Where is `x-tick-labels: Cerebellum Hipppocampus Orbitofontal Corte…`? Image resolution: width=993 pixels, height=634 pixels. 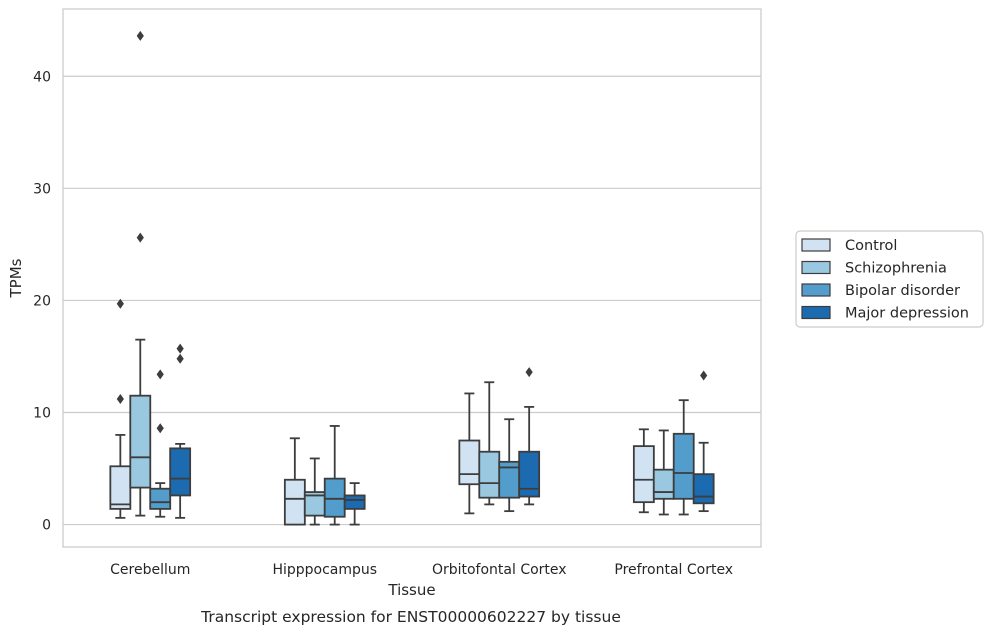 x-tick-labels: Cerebellum Hipppocampus Orbitofontal Corte… is located at coordinates (421, 570).